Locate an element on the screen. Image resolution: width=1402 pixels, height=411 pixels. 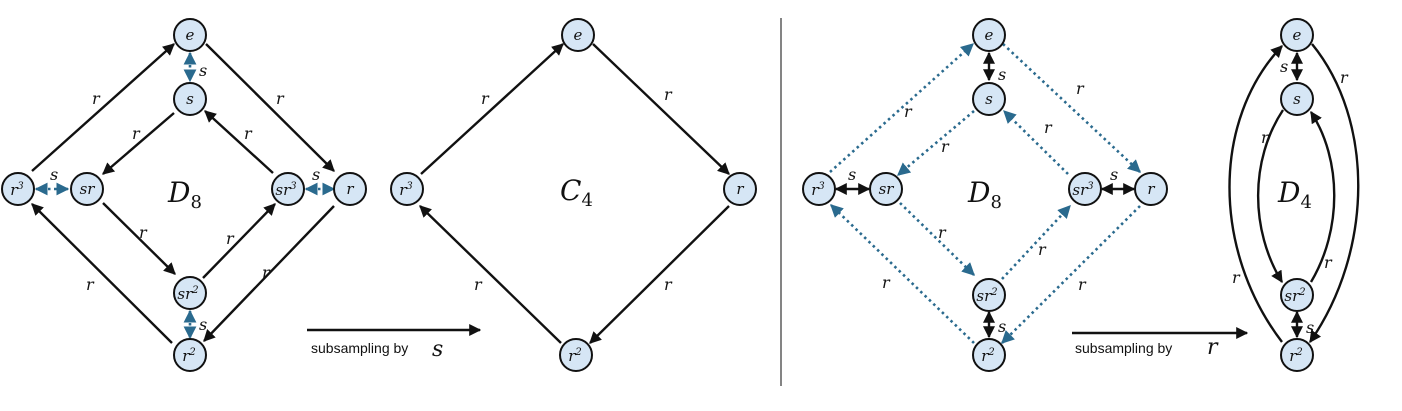
node-r: r is located at coordinates (350, 189).